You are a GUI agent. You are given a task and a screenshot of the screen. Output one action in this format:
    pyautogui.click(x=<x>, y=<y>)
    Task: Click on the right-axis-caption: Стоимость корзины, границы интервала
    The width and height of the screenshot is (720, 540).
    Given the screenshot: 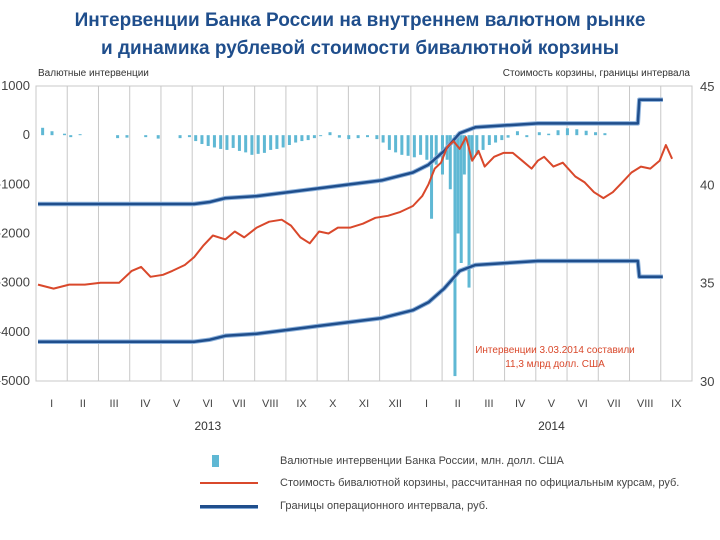 What is the action you would take?
    pyautogui.click(x=596, y=73)
    